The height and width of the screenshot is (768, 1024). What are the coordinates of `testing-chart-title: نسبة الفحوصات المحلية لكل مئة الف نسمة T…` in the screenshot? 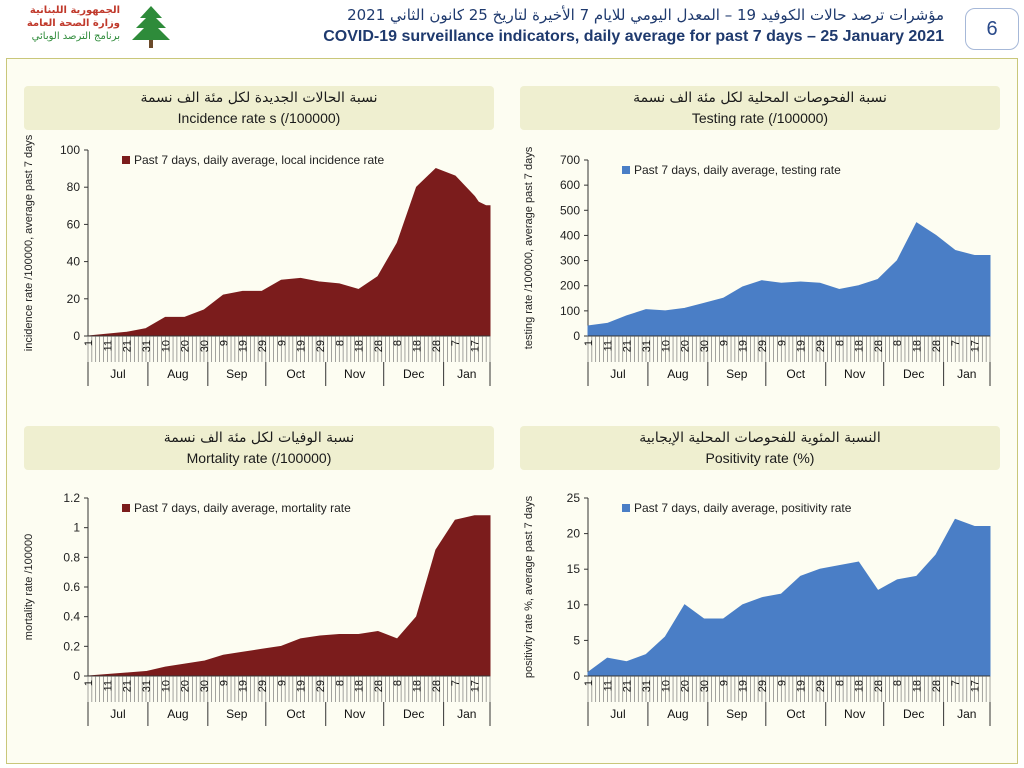 It's located at (760, 108).